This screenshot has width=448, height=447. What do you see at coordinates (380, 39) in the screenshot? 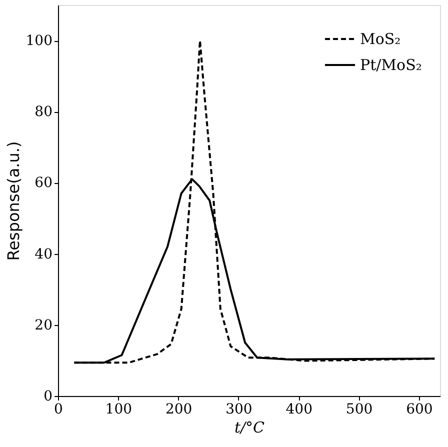
I see `legend-label: MoS₂` at bounding box center [380, 39].